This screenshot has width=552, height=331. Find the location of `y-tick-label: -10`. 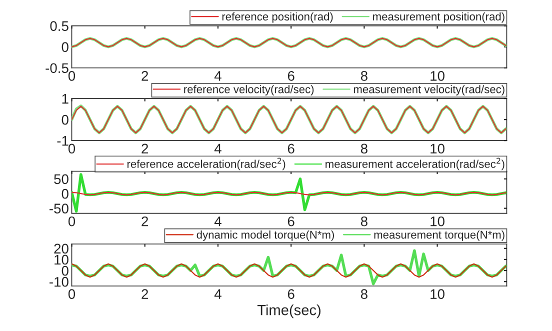

y-tick-label: -10 is located at coordinates (59, 281).